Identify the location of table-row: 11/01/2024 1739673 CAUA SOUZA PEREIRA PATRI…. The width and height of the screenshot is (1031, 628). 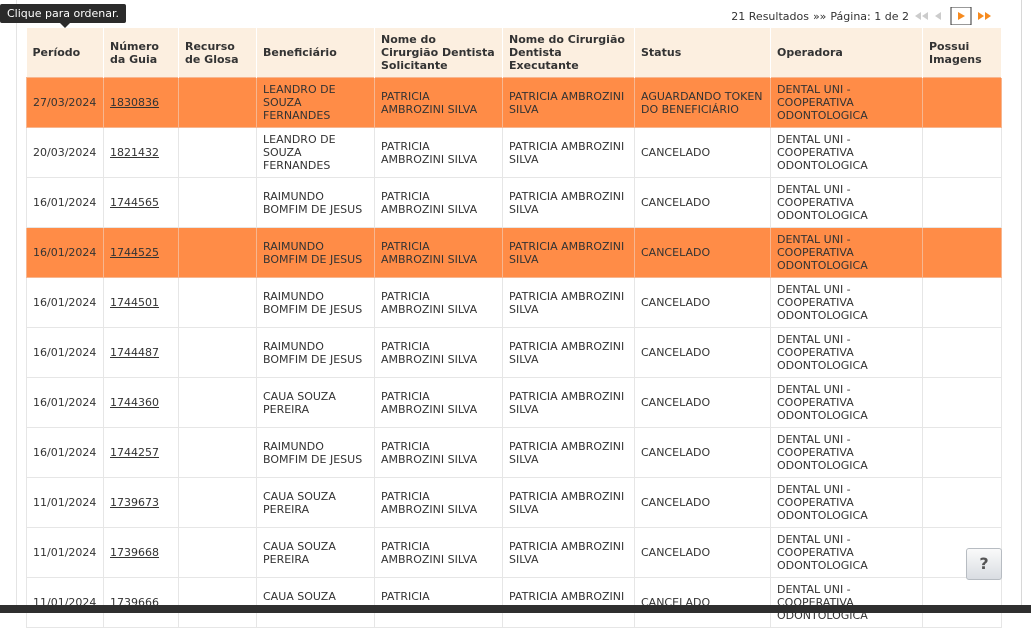
(514, 502).